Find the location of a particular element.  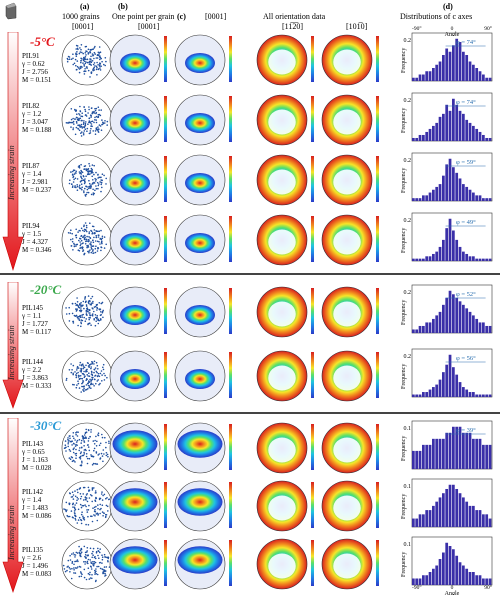

angle-axis-label: Angle is located at coordinates (452, 34).